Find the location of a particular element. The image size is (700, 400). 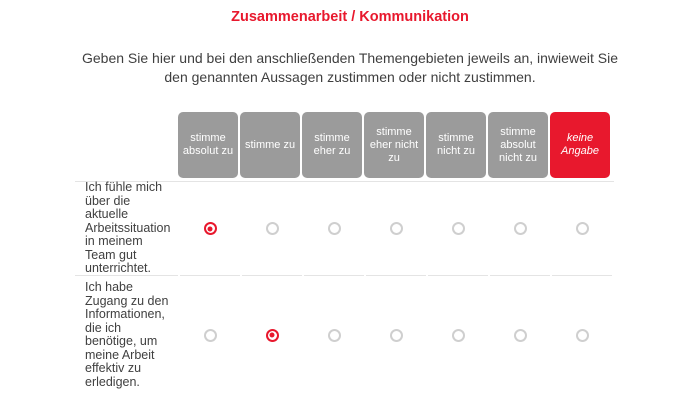

radio-row2-stimme-eher-zu is located at coordinates (334, 335).